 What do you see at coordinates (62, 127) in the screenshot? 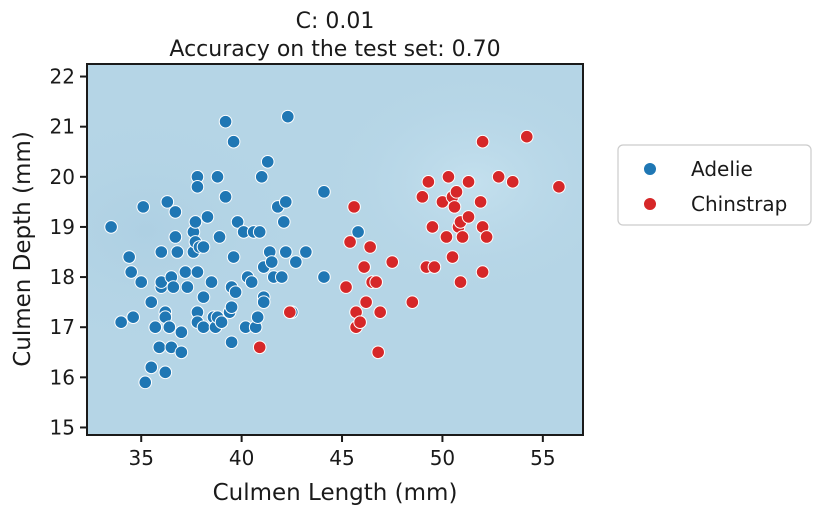
I see `y-tick-label: 21` at bounding box center [62, 127].